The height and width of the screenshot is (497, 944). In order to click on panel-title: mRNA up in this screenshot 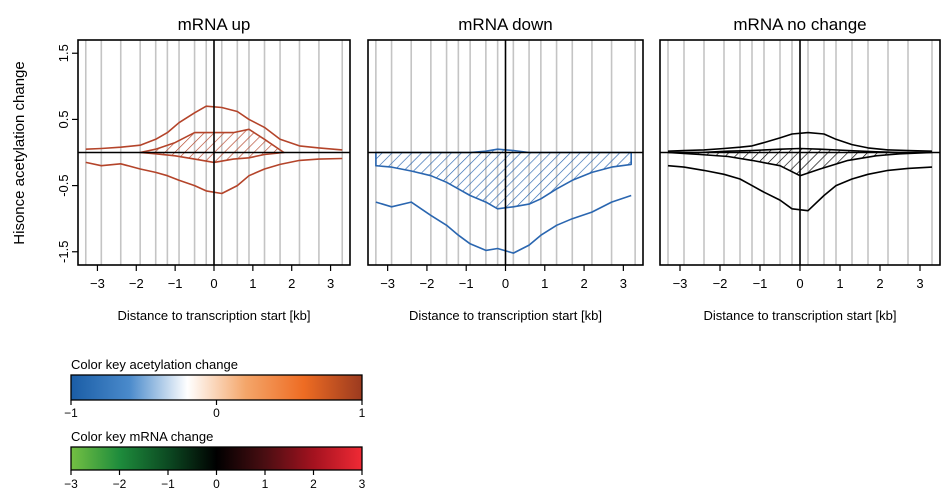, I will do `click(214, 24)`.